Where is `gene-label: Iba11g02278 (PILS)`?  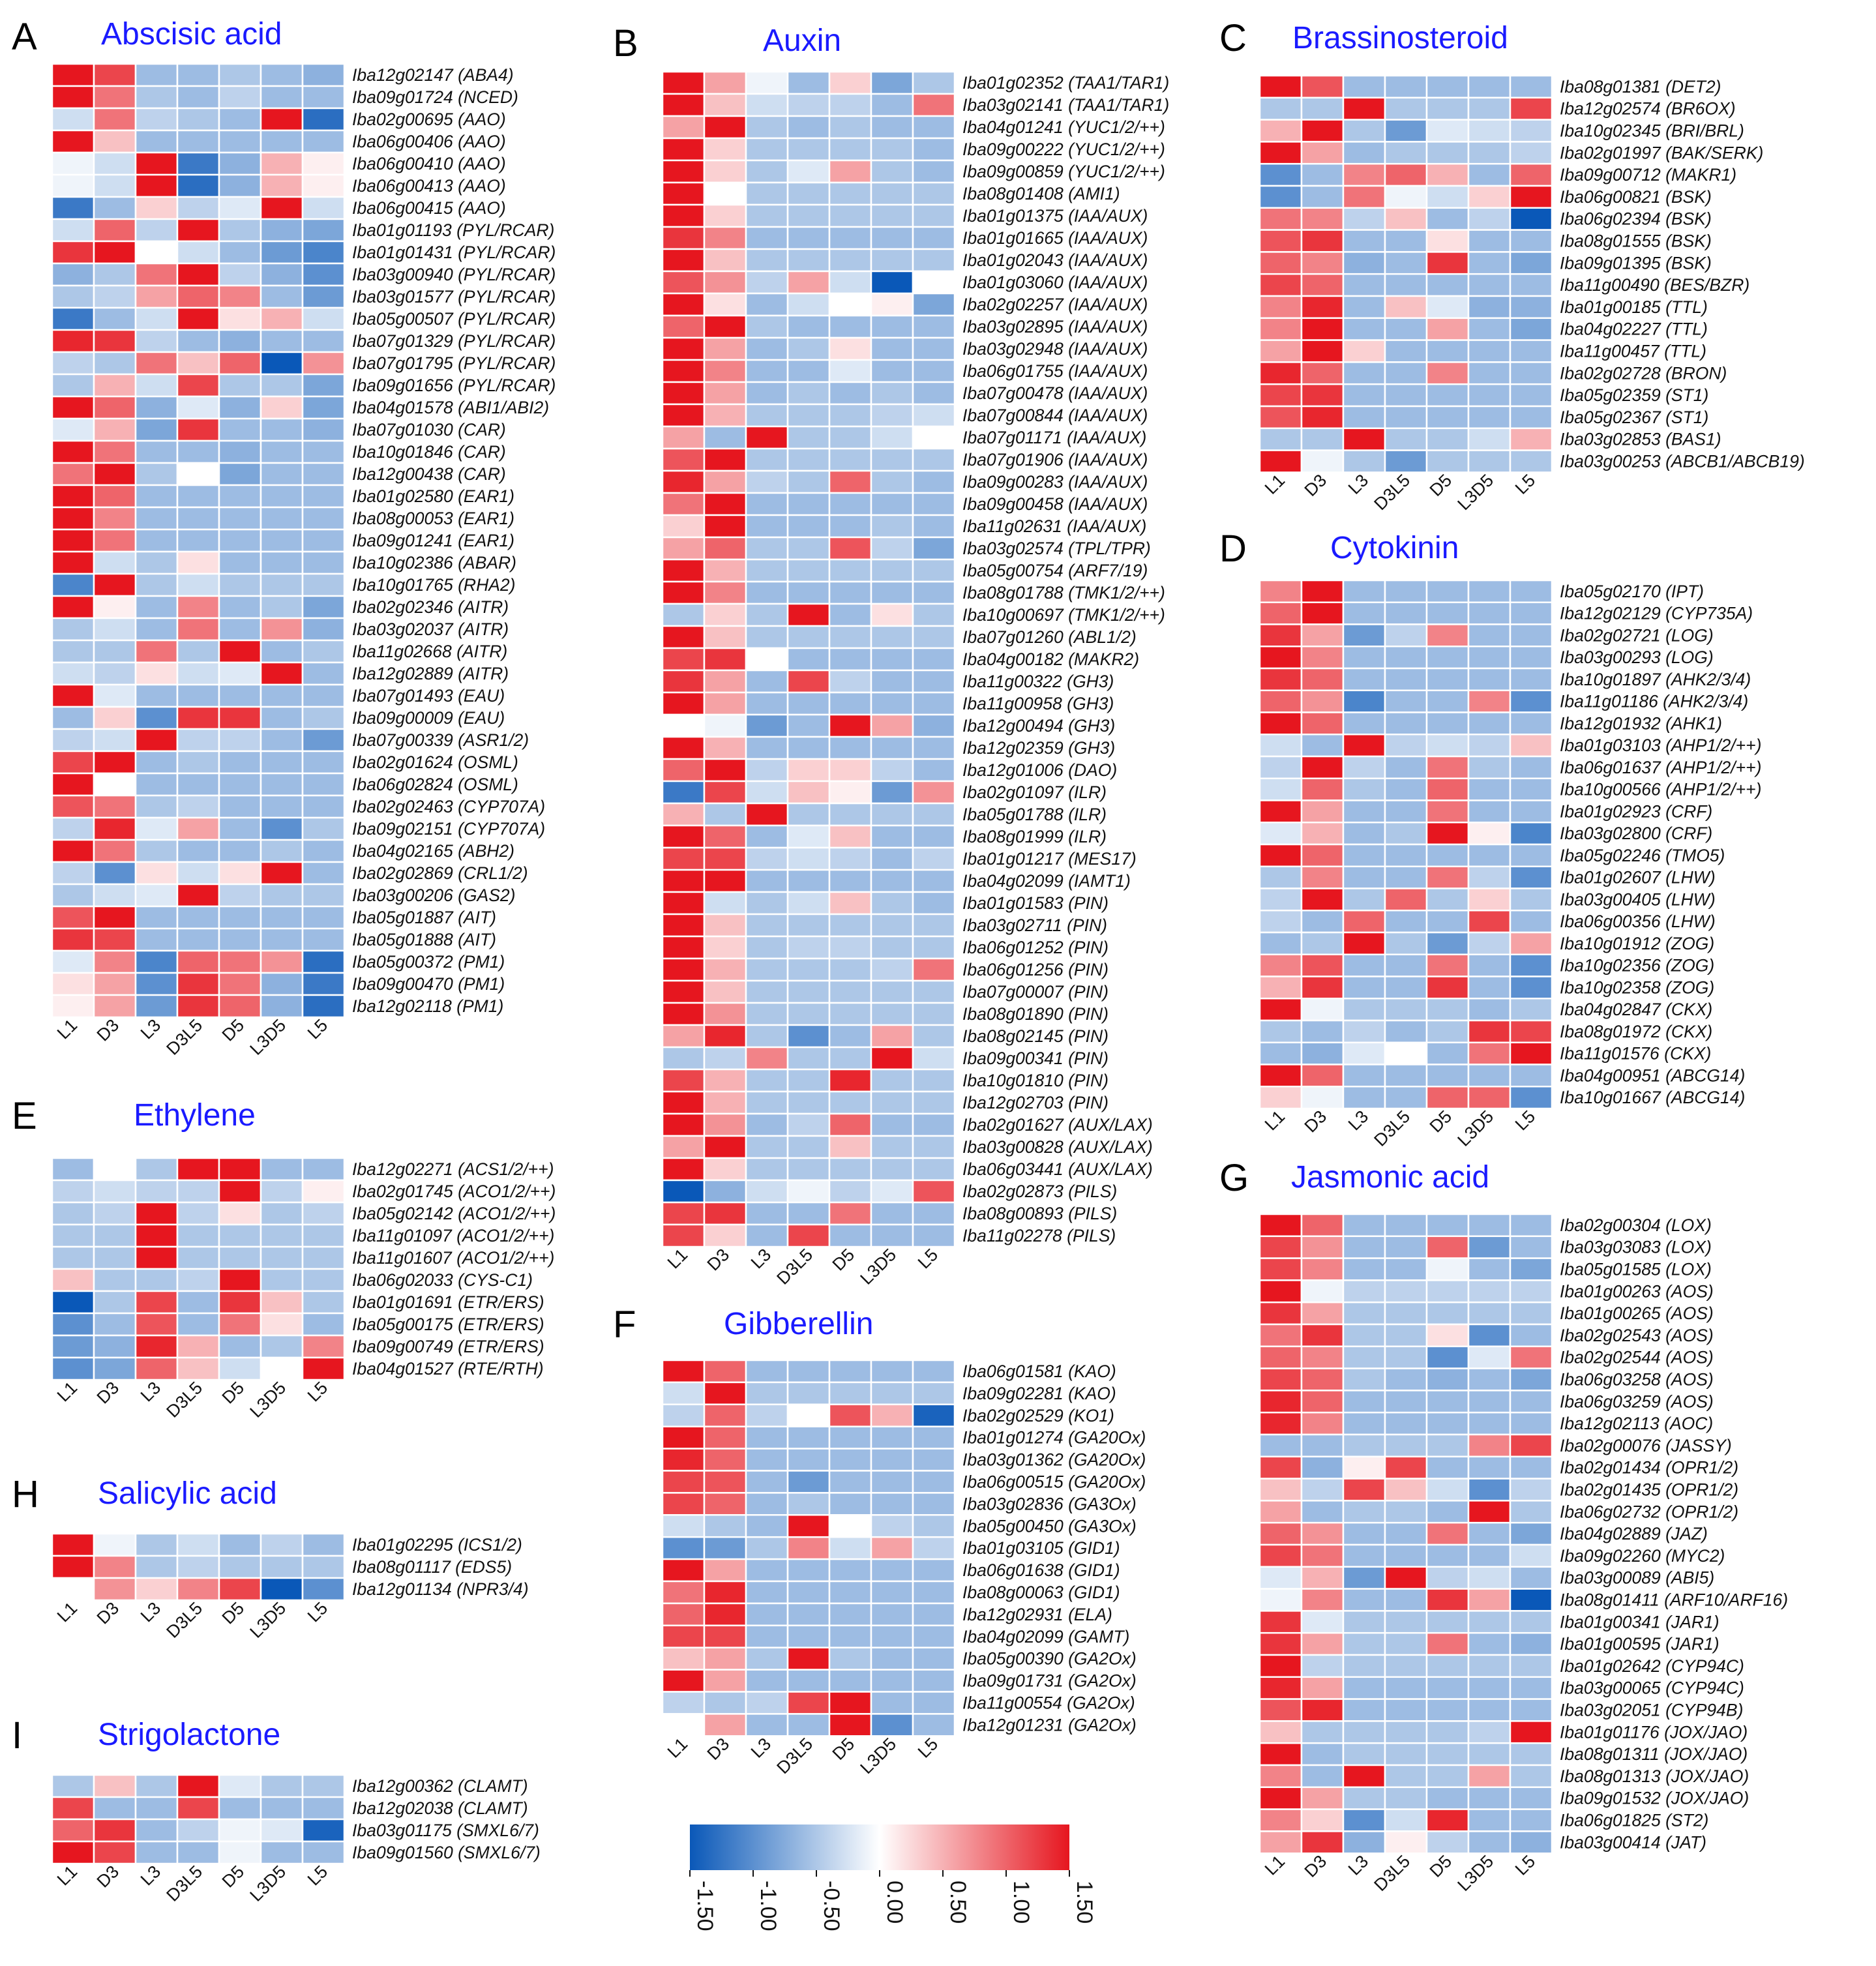
gene-label: Iba11g02278 (PILS) is located at coordinates (1039, 1235).